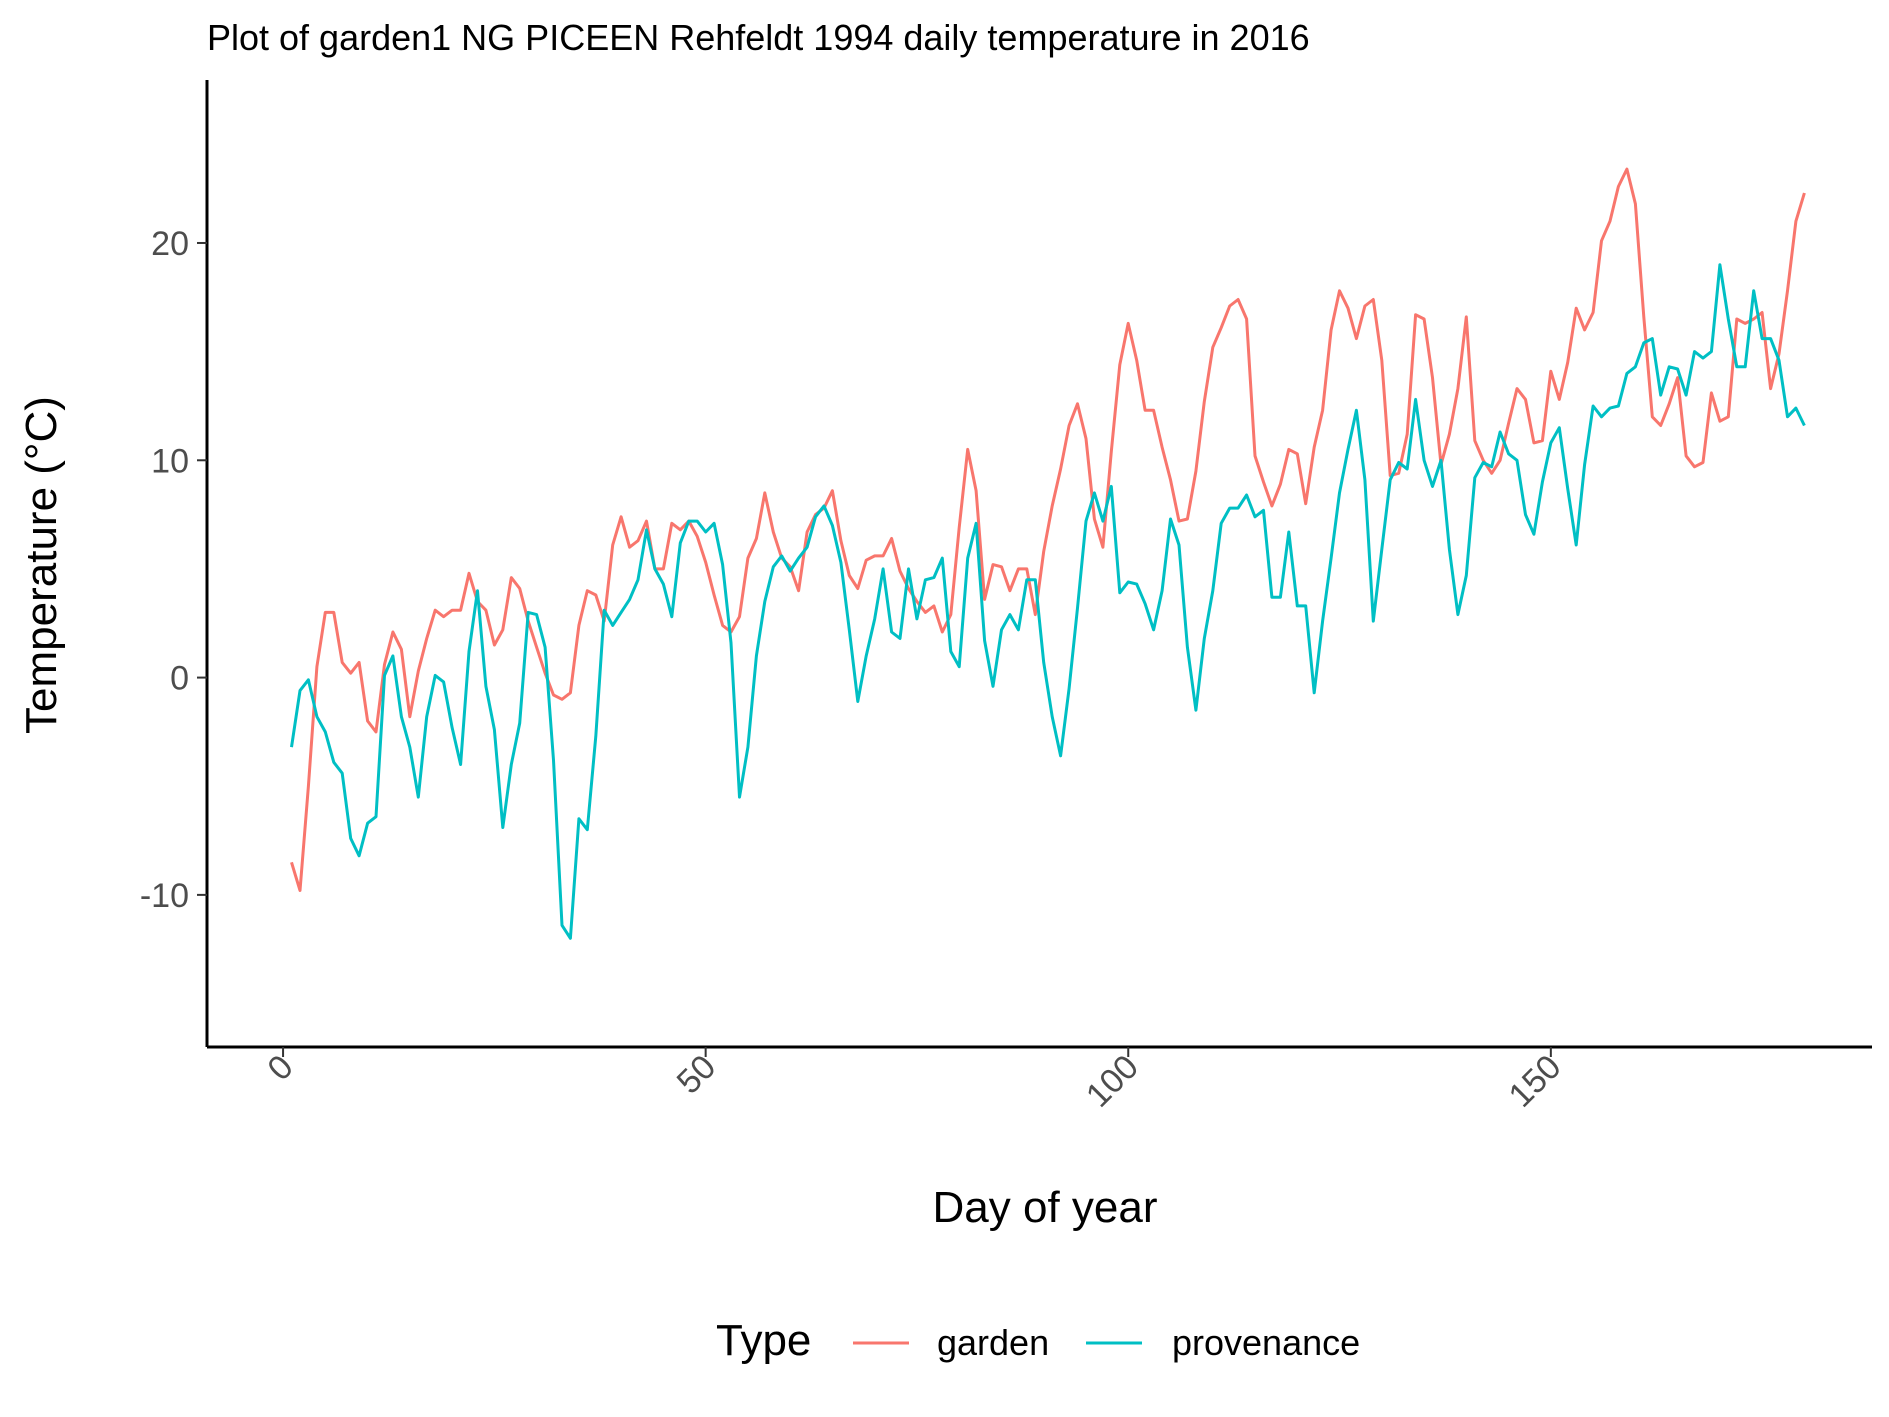 This screenshot has width=1889, height=1417. I want to click on x-tick-label: 150, so click(1535, 1081).